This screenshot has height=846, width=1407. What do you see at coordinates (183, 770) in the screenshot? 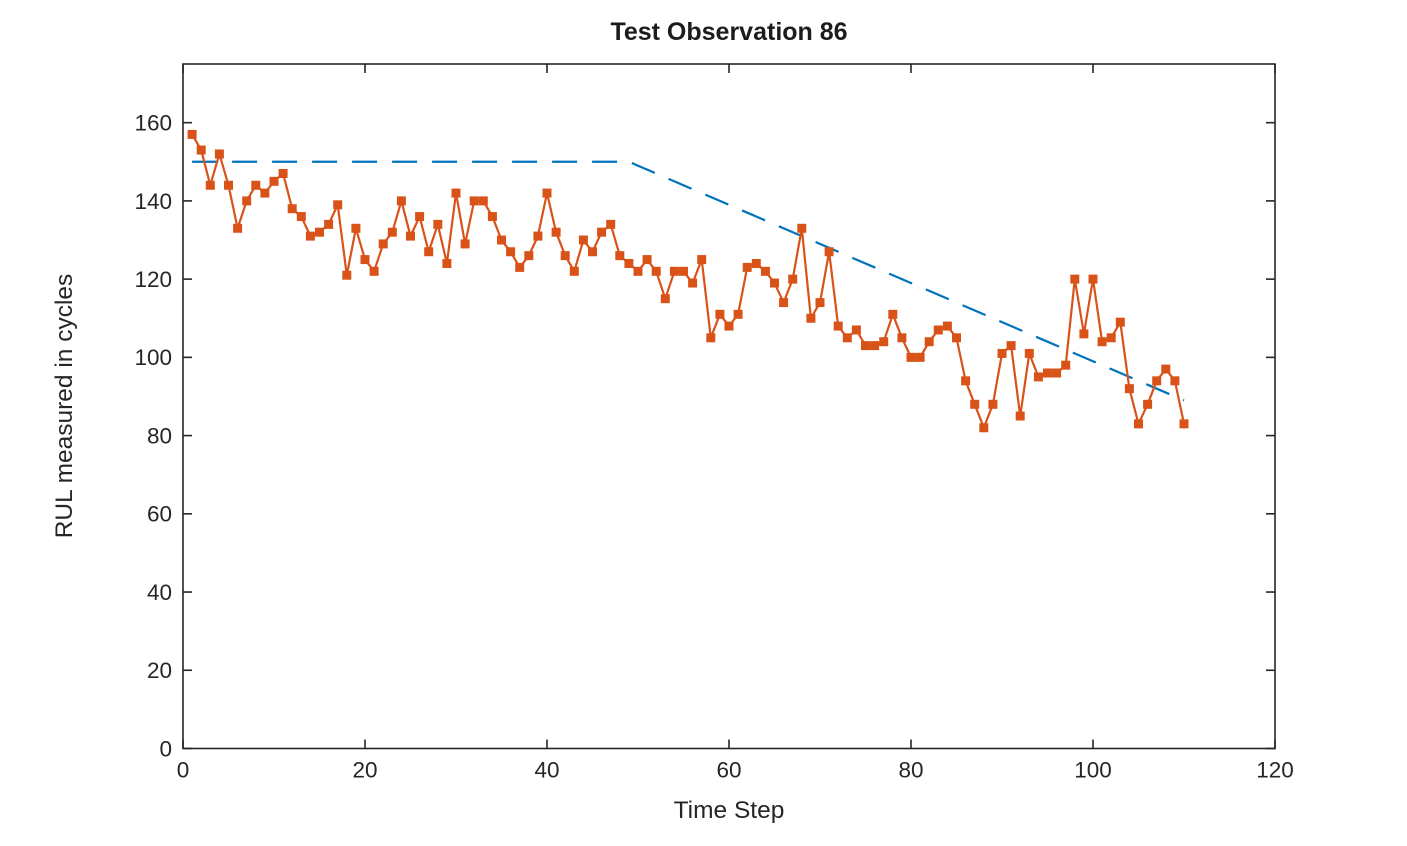
I see `x-tick-label: 0` at bounding box center [183, 770].